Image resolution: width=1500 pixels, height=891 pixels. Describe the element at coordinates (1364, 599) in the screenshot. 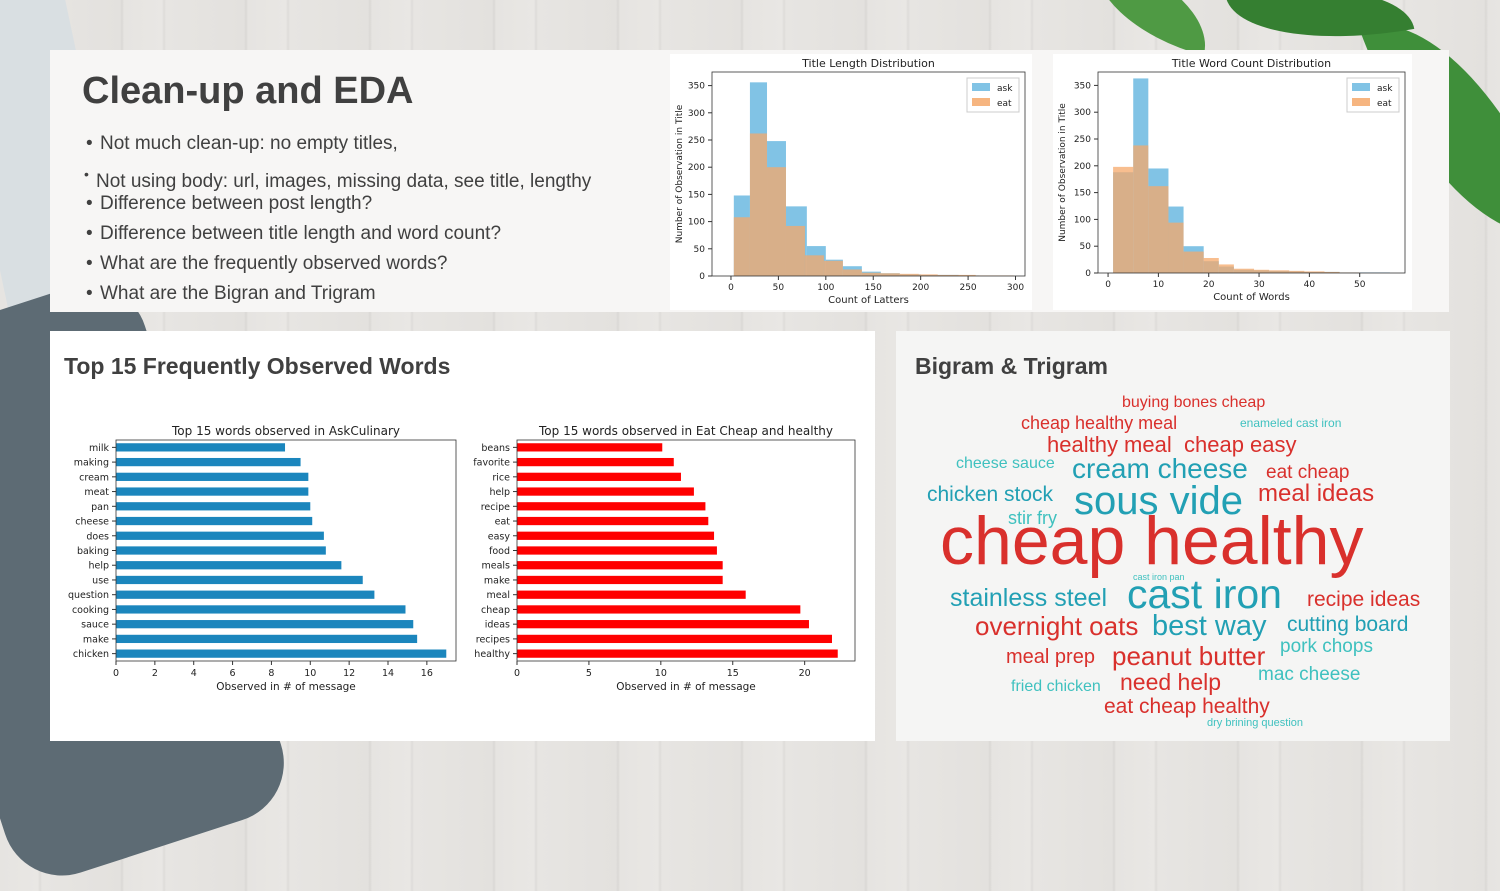

I see `wordcloud-phrase: recipe ideas` at that location.